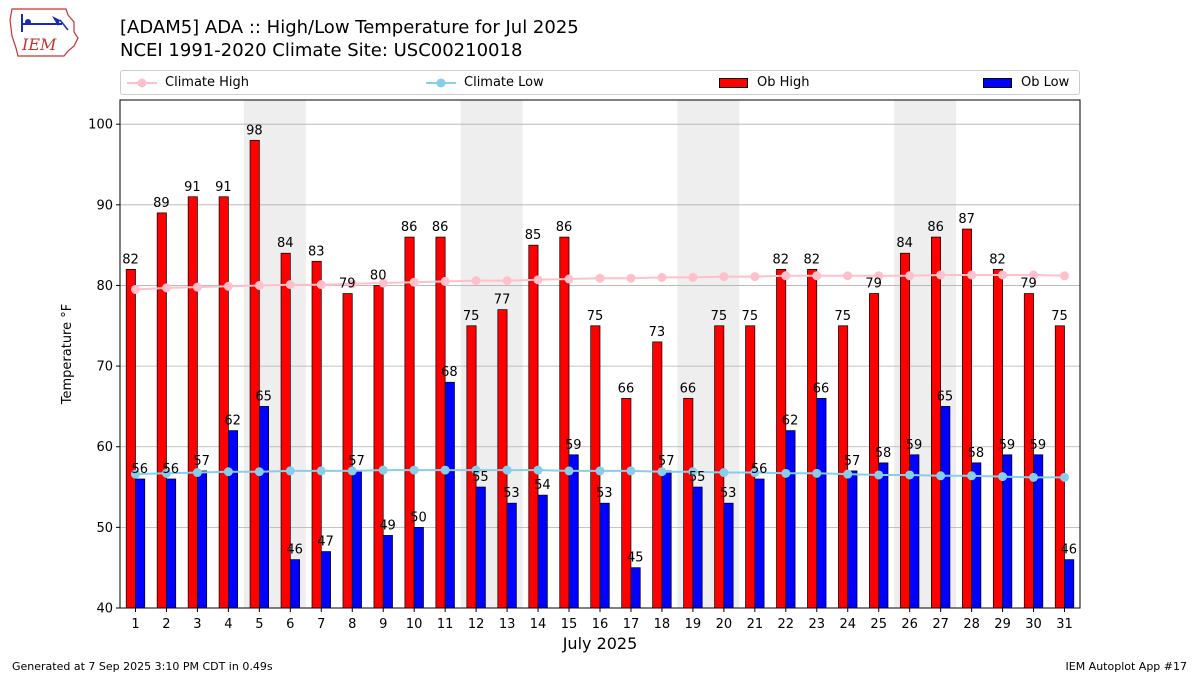 The height and width of the screenshot is (675, 1200). What do you see at coordinates (104, 447) in the screenshot?
I see `y-tick-label: 60` at bounding box center [104, 447].